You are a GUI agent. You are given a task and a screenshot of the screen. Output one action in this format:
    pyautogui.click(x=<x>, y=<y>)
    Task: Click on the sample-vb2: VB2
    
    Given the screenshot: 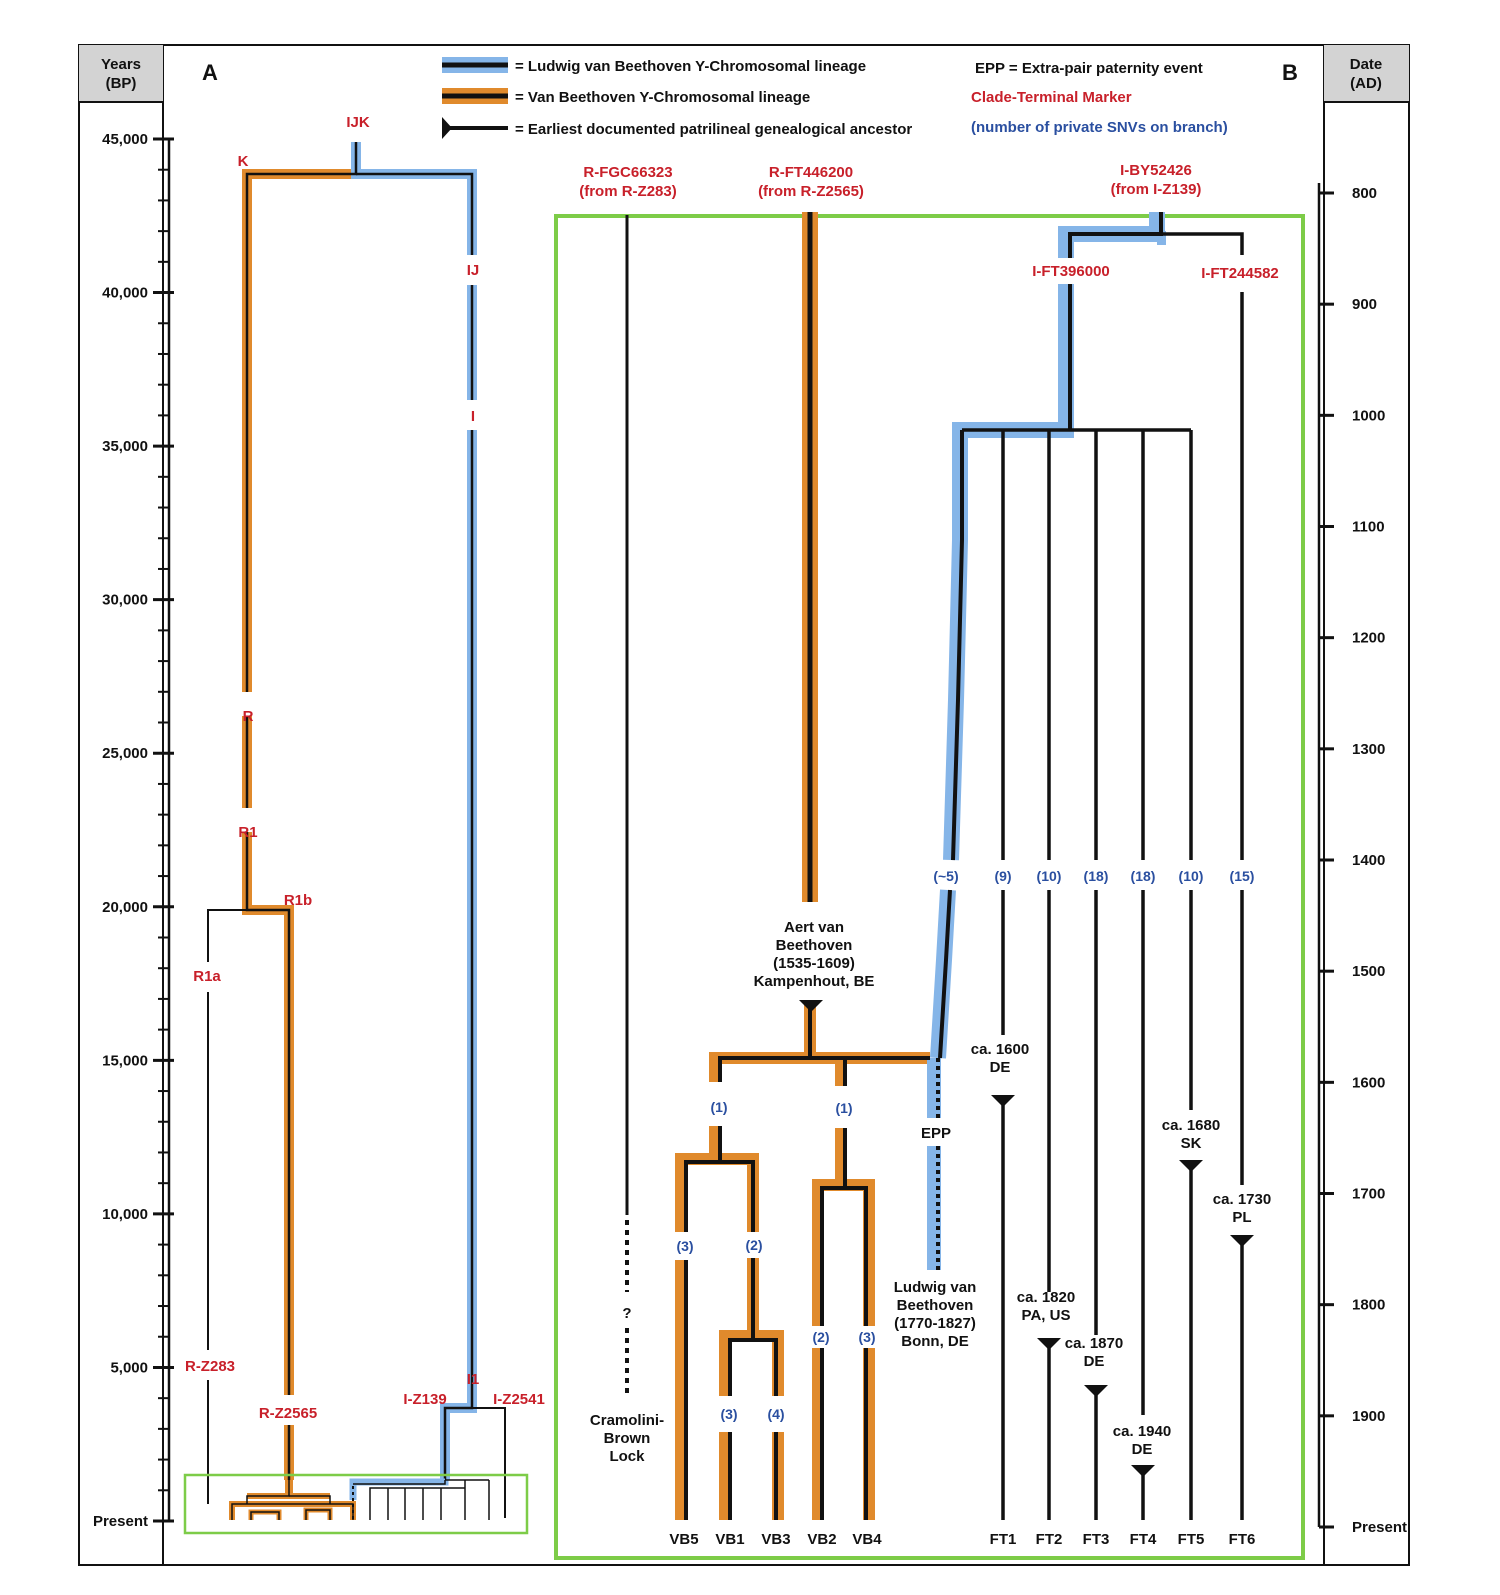 What is the action you would take?
    pyautogui.click(x=821, y=1539)
    